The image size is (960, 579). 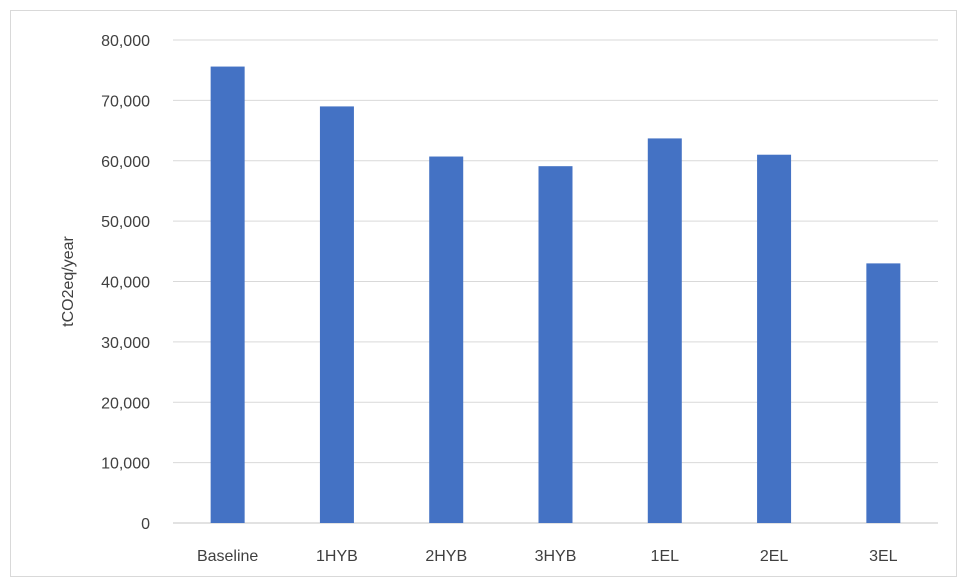 I want to click on bar-2hyb, so click(x=446, y=339).